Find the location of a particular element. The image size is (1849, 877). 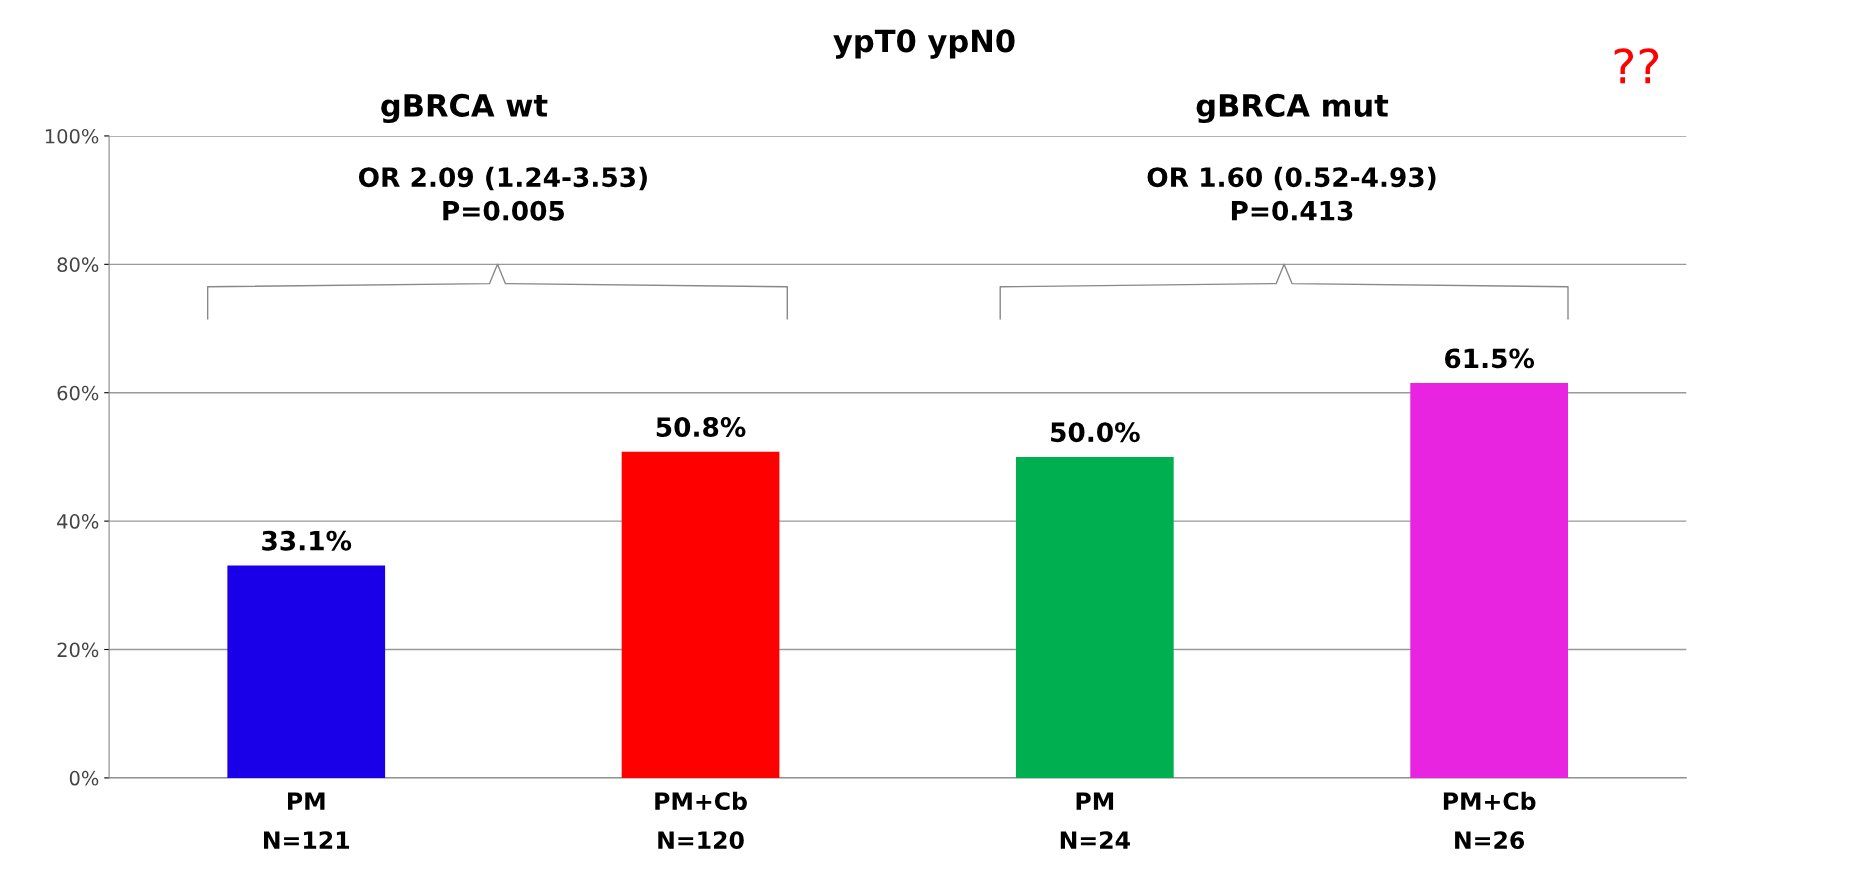

text: gBRCA mut is located at coordinates (1292, 108).